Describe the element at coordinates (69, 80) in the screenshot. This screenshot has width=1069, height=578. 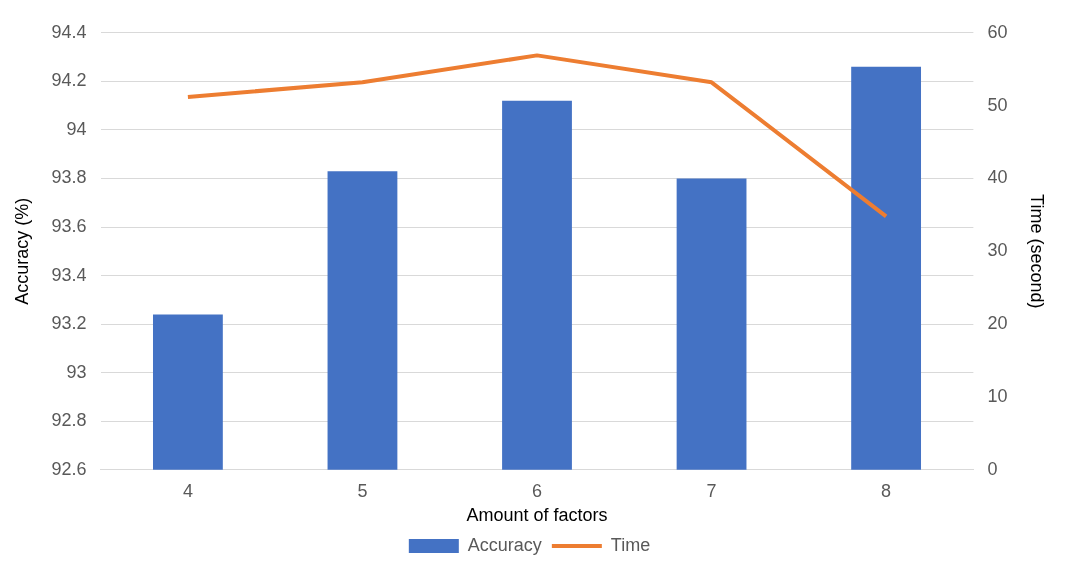
I see `y-tick-label: 94.2` at that location.